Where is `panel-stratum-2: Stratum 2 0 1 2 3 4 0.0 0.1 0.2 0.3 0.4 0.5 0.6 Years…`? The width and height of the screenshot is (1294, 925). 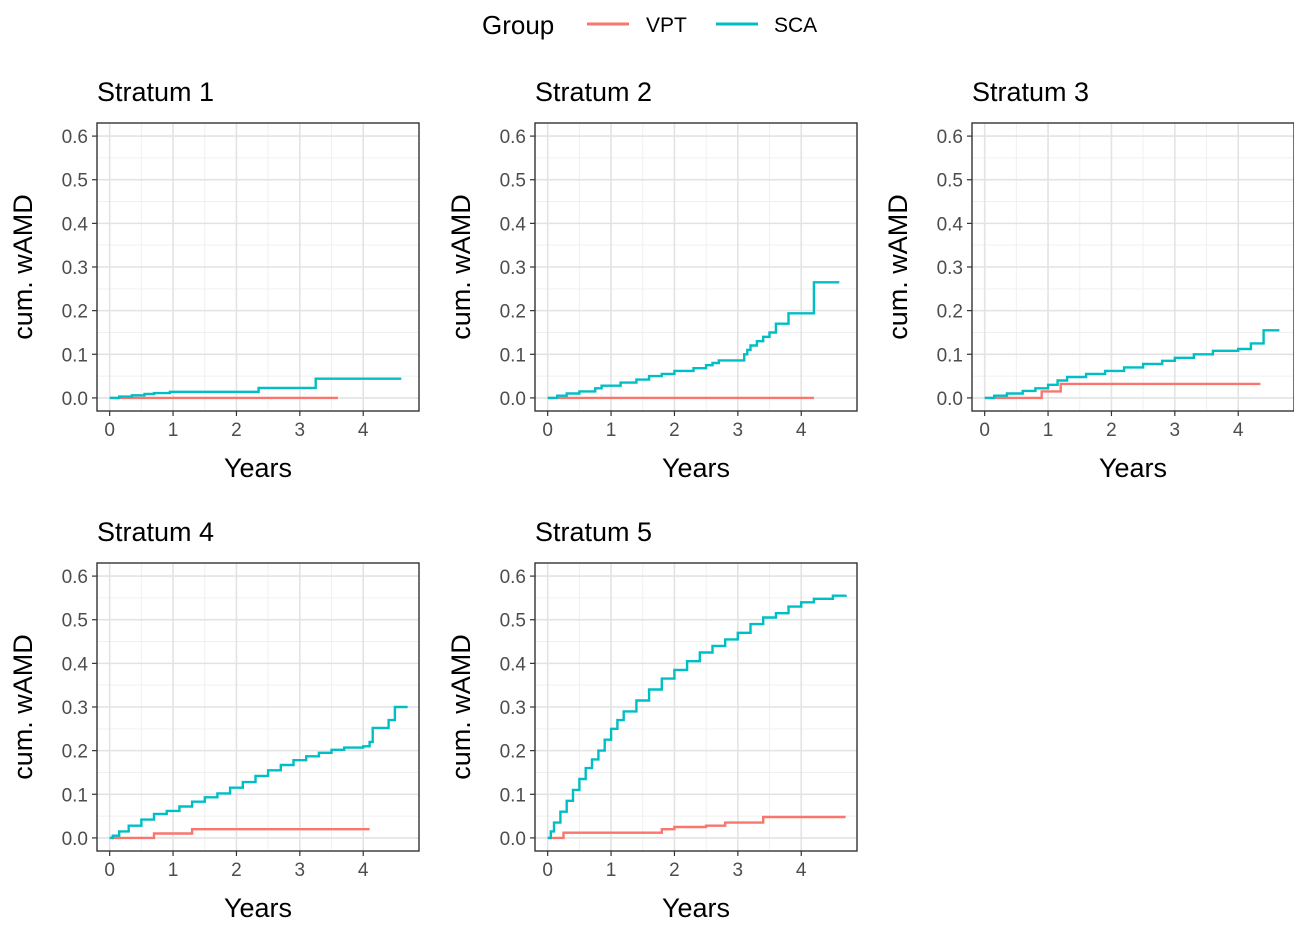
panel-stratum-2: Stratum 2 0 1 2 3 4 0.0 0.1 0.2 0.3 0.4 0.5 0.6 Years… is located at coordinates (652, 280).